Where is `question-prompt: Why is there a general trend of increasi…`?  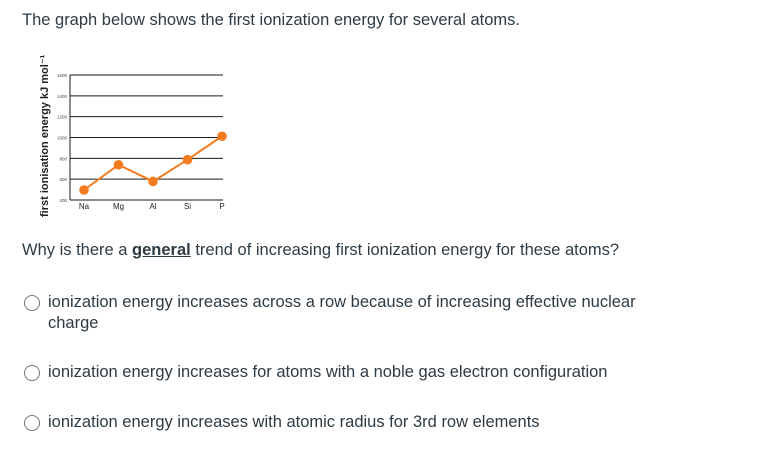
question-prompt: Why is there a general trend of increasi… is located at coordinates (320, 250).